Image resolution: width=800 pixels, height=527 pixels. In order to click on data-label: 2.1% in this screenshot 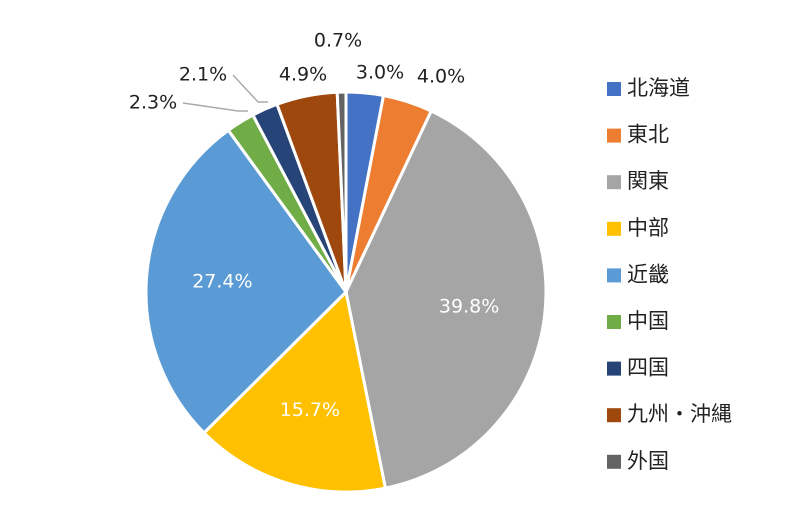, I will do `click(203, 75)`.